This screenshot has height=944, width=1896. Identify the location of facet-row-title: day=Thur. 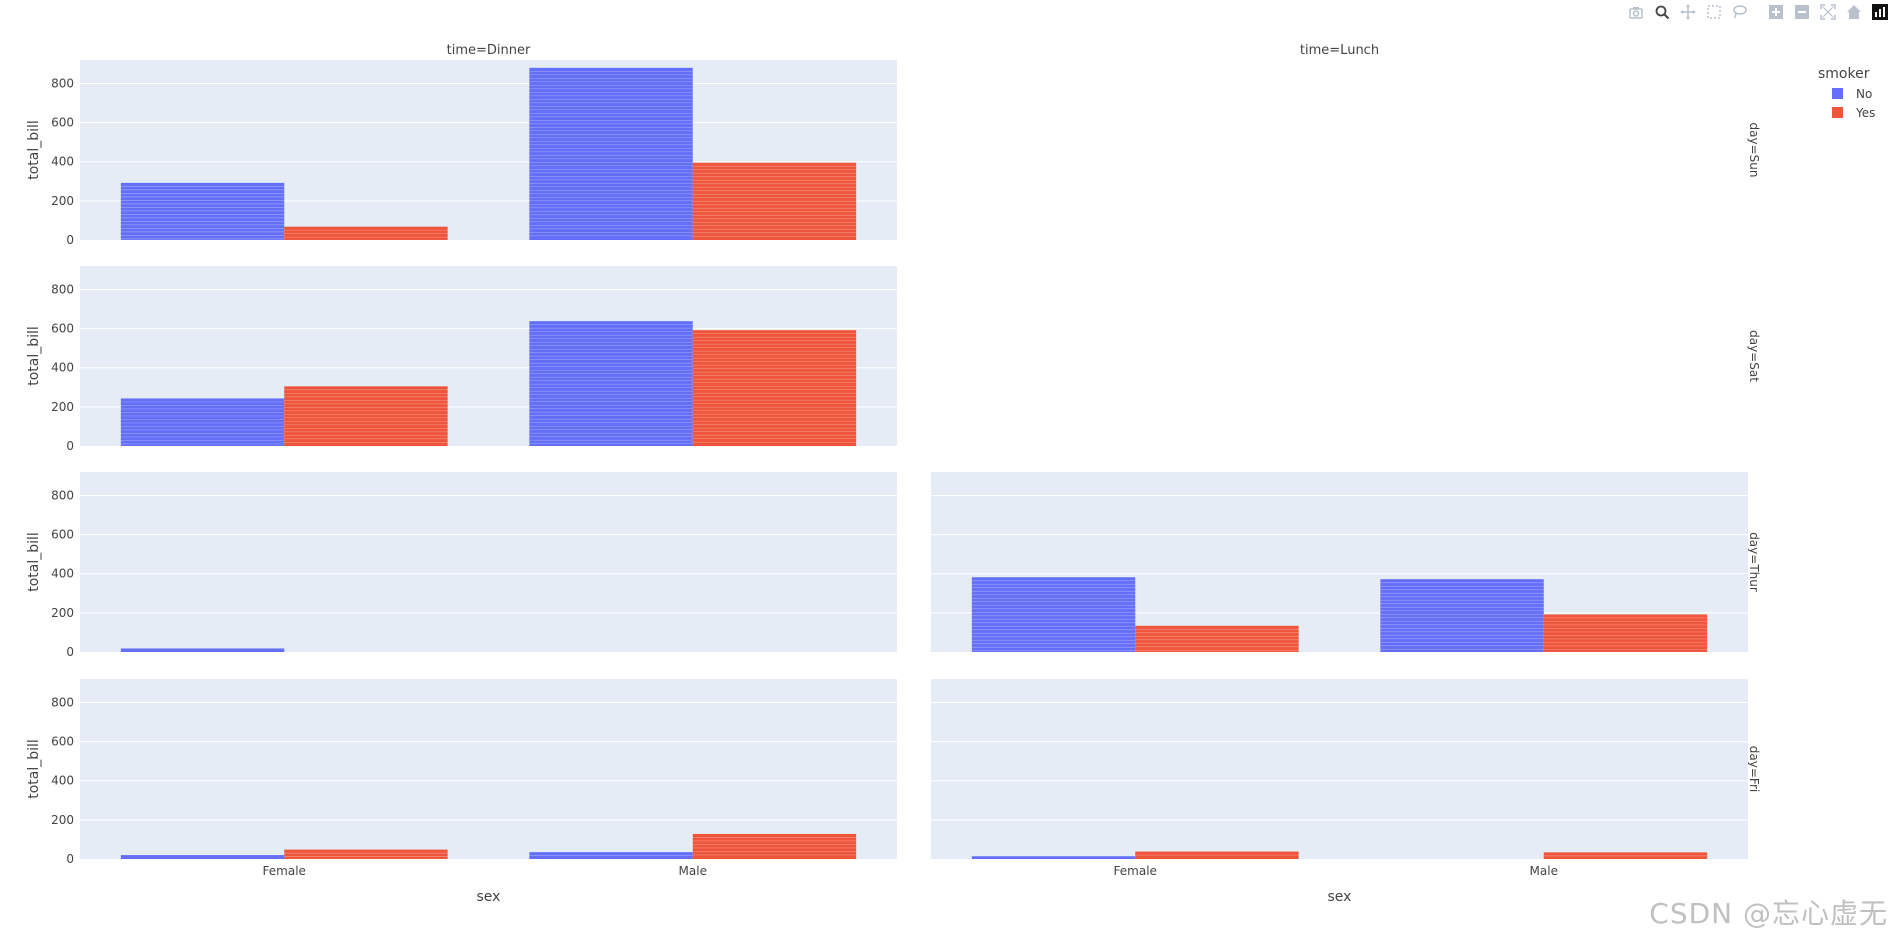
(1754, 562).